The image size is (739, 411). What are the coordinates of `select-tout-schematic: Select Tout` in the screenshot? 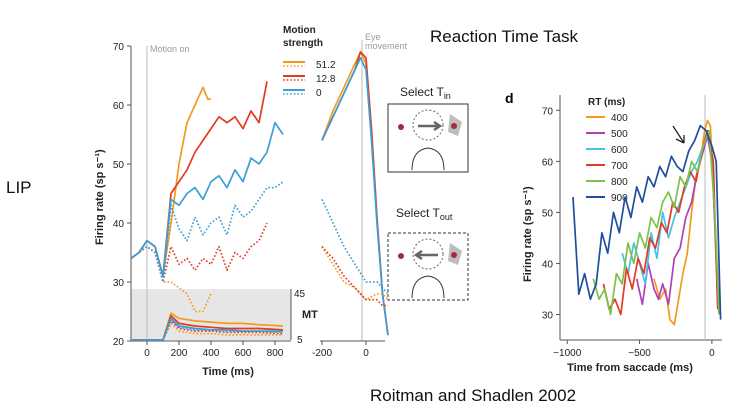 It's located at (428, 253).